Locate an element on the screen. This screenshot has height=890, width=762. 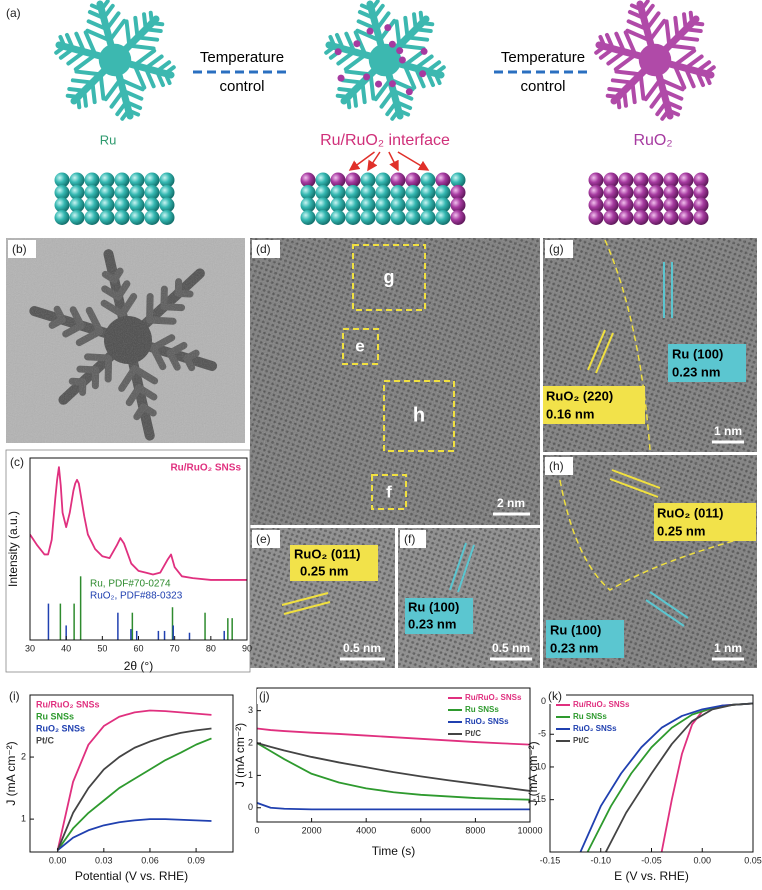
y-axis-label: J (mA cm⁻²) is located at coordinates (11, 773).